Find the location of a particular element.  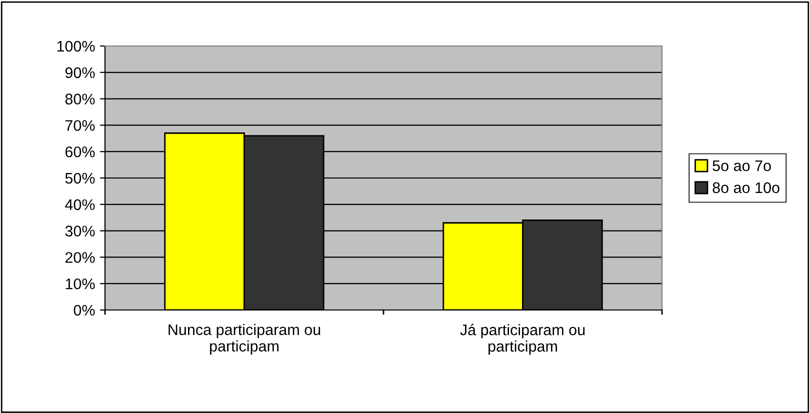

y-tick-label: 30% is located at coordinates (80, 231).